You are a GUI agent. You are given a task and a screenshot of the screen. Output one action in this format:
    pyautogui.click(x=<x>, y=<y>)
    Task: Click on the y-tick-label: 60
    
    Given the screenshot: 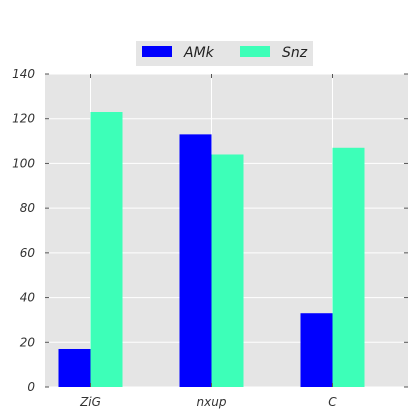 What is the action you would take?
    pyautogui.click(x=28, y=253)
    